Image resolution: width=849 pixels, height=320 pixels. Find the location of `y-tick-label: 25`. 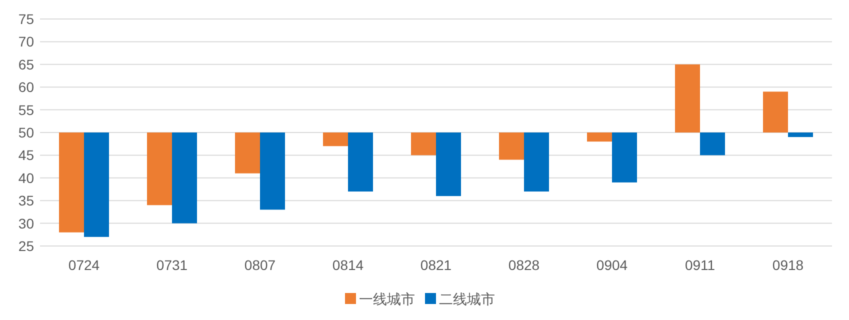

y-tick-label: 25 is located at coordinates (26, 246).